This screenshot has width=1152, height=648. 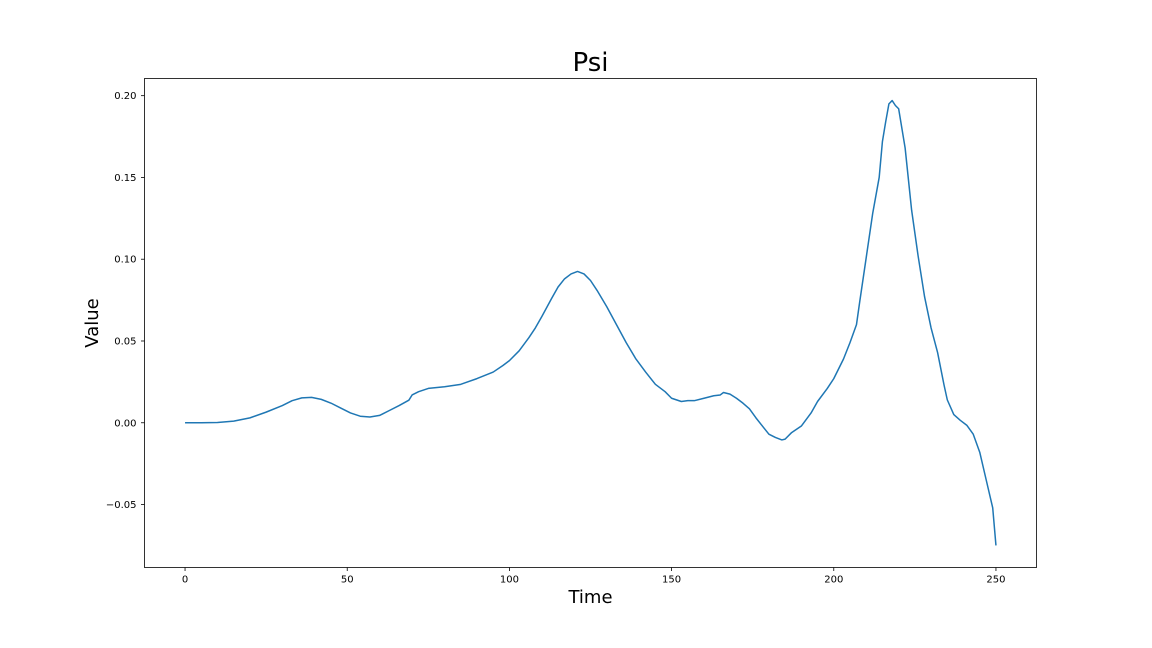 I want to click on x-tick-label: 100, so click(x=509, y=580).